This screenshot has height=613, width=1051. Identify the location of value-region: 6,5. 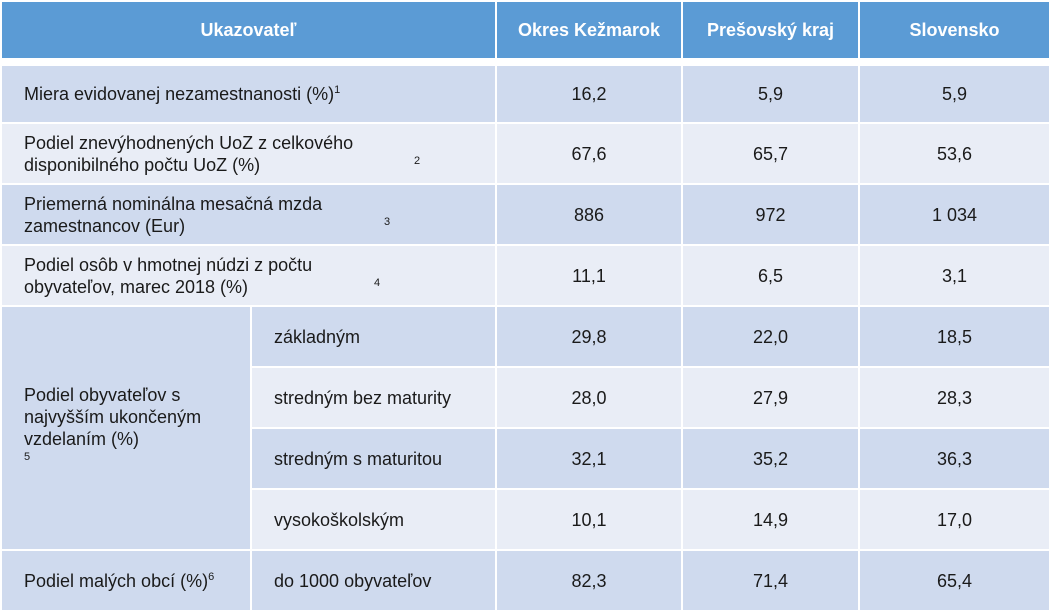
(771, 275).